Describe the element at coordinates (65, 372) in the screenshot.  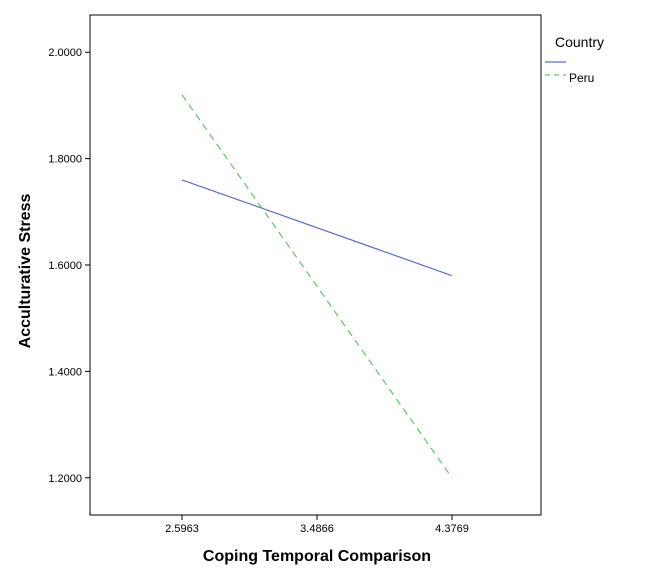
I see `y-tick-label: 1.4000` at that location.